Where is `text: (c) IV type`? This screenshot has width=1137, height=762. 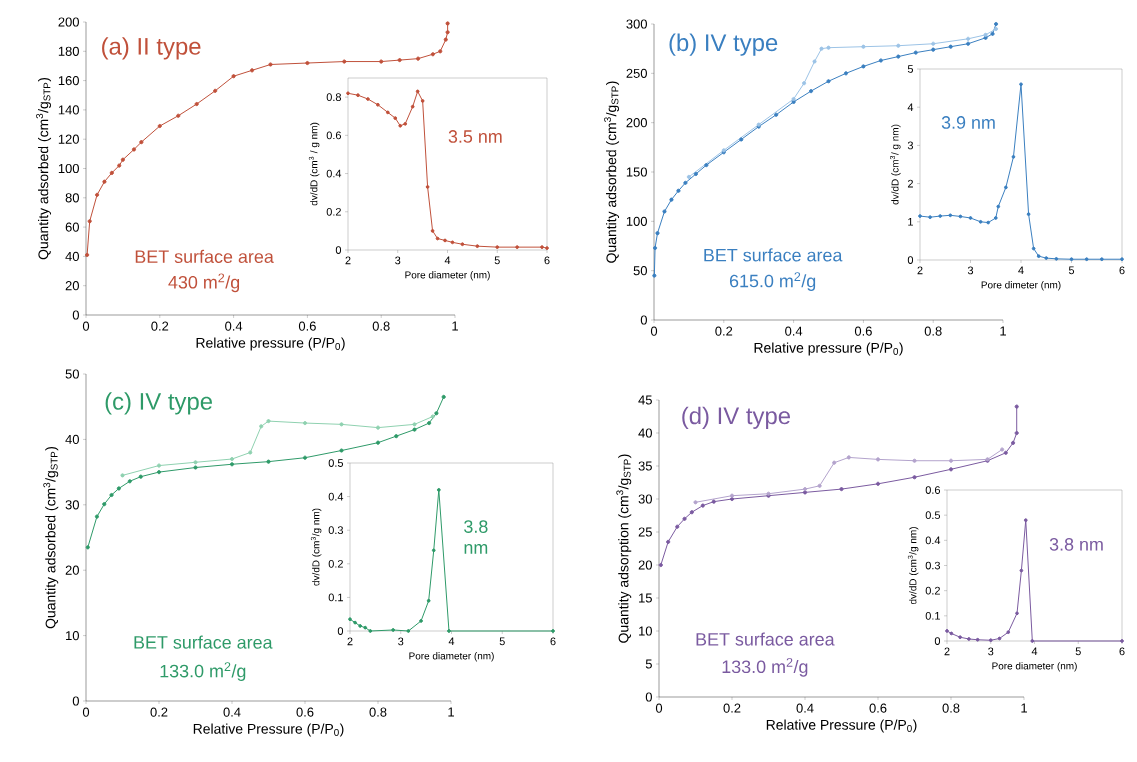 text: (c) IV type is located at coordinates (158, 403).